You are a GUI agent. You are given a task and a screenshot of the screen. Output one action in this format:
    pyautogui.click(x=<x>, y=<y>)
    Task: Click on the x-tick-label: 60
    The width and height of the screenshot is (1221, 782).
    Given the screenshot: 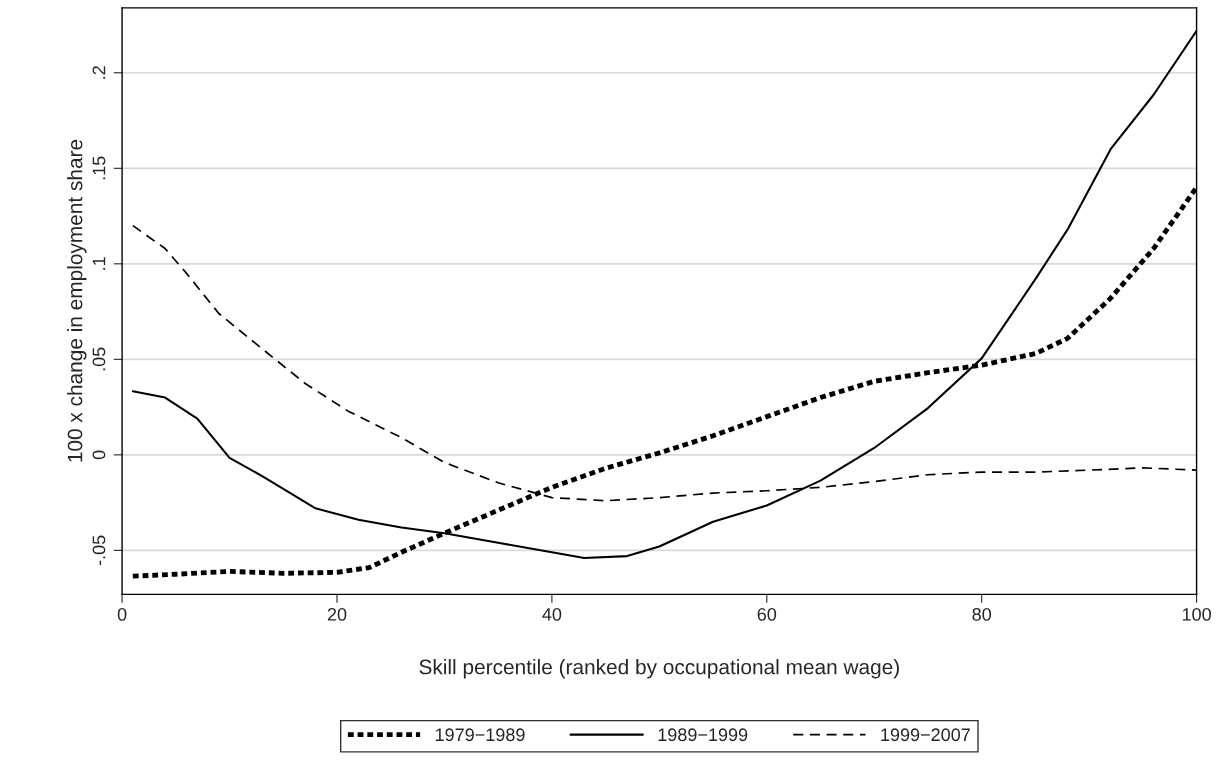 What is the action you would take?
    pyautogui.click(x=767, y=614)
    